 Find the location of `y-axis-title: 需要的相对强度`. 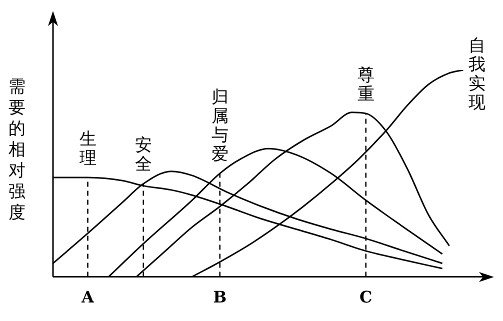

y-axis-title: 需要的相对强度 is located at coordinates (17, 150).